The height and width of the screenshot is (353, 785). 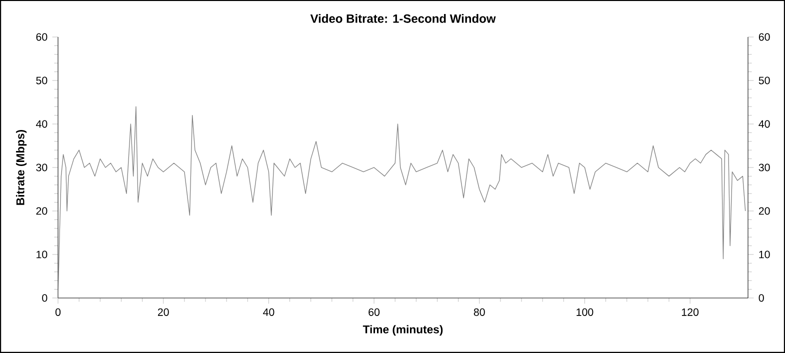 What do you see at coordinates (21, 167) in the screenshot?
I see `y-axis-title: Bitrate (Mbps)` at bounding box center [21, 167].